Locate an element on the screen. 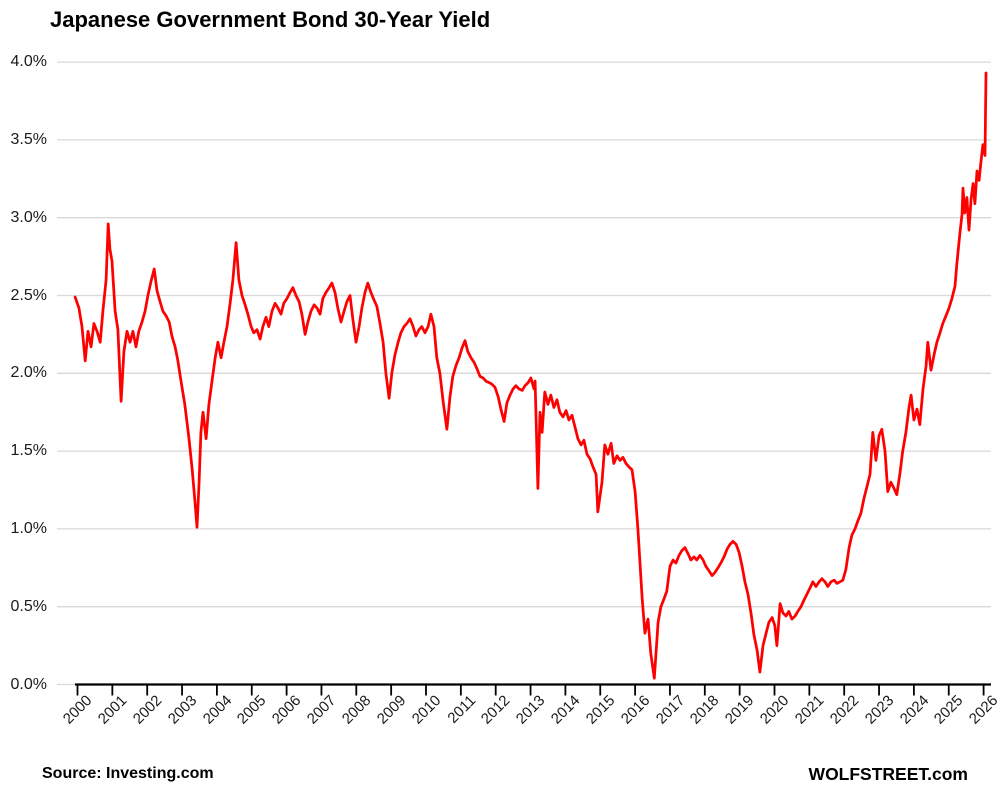 The height and width of the screenshot is (797, 1001). brand-credit: WOLFSTREET.com is located at coordinates (888, 774).